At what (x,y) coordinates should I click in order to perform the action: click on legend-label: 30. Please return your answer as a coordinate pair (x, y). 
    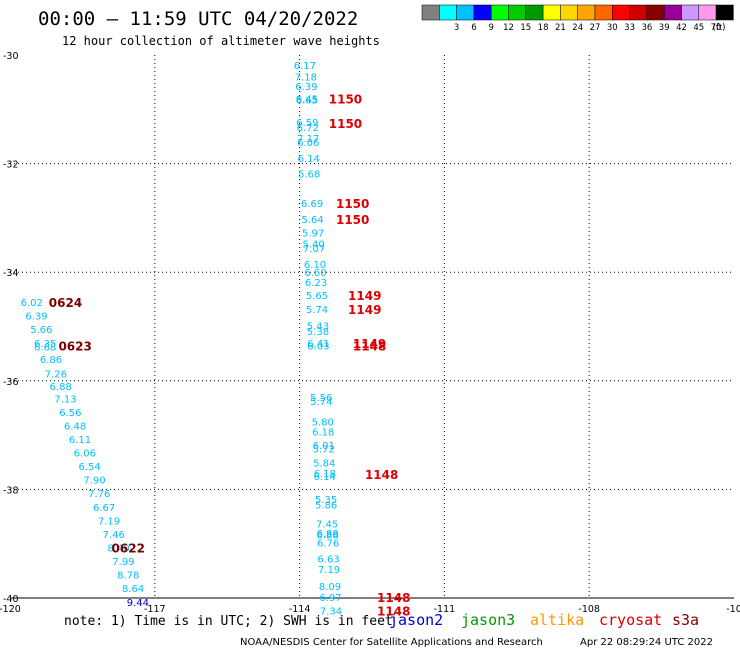
    Looking at the image, I should click on (612, 28).